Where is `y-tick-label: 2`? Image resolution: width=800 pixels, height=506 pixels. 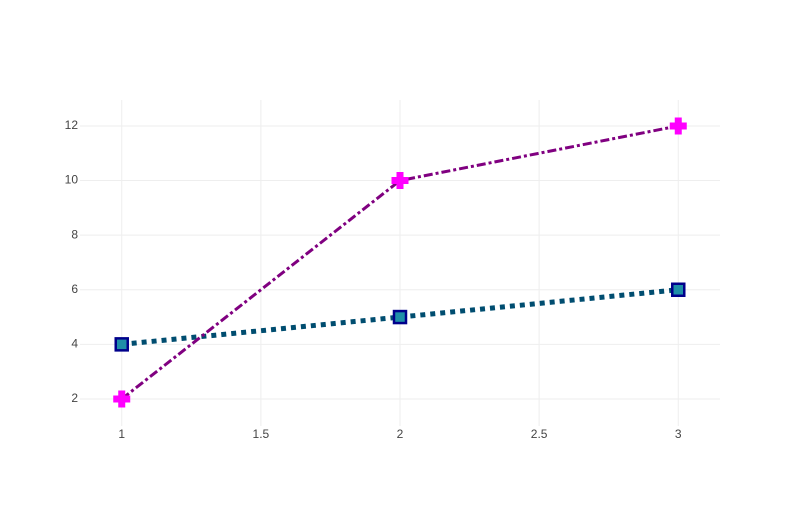 y-tick-label: 2 is located at coordinates (74, 398).